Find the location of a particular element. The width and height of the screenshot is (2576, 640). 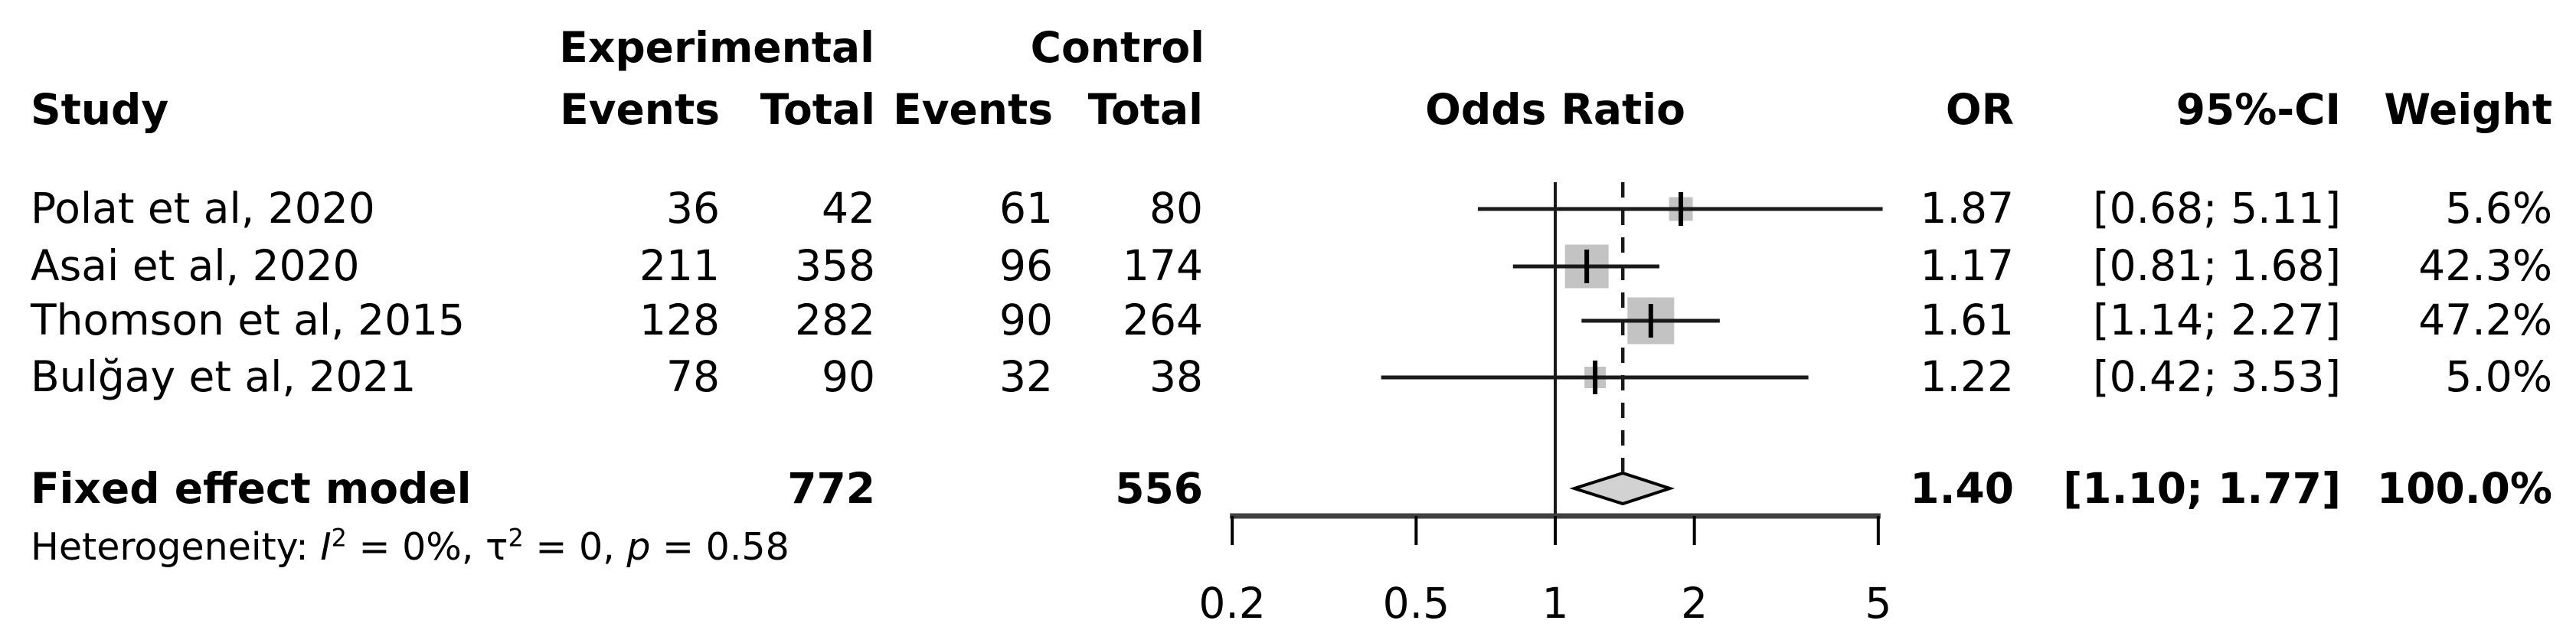

or-value: 1.87 is located at coordinates (1967, 208).